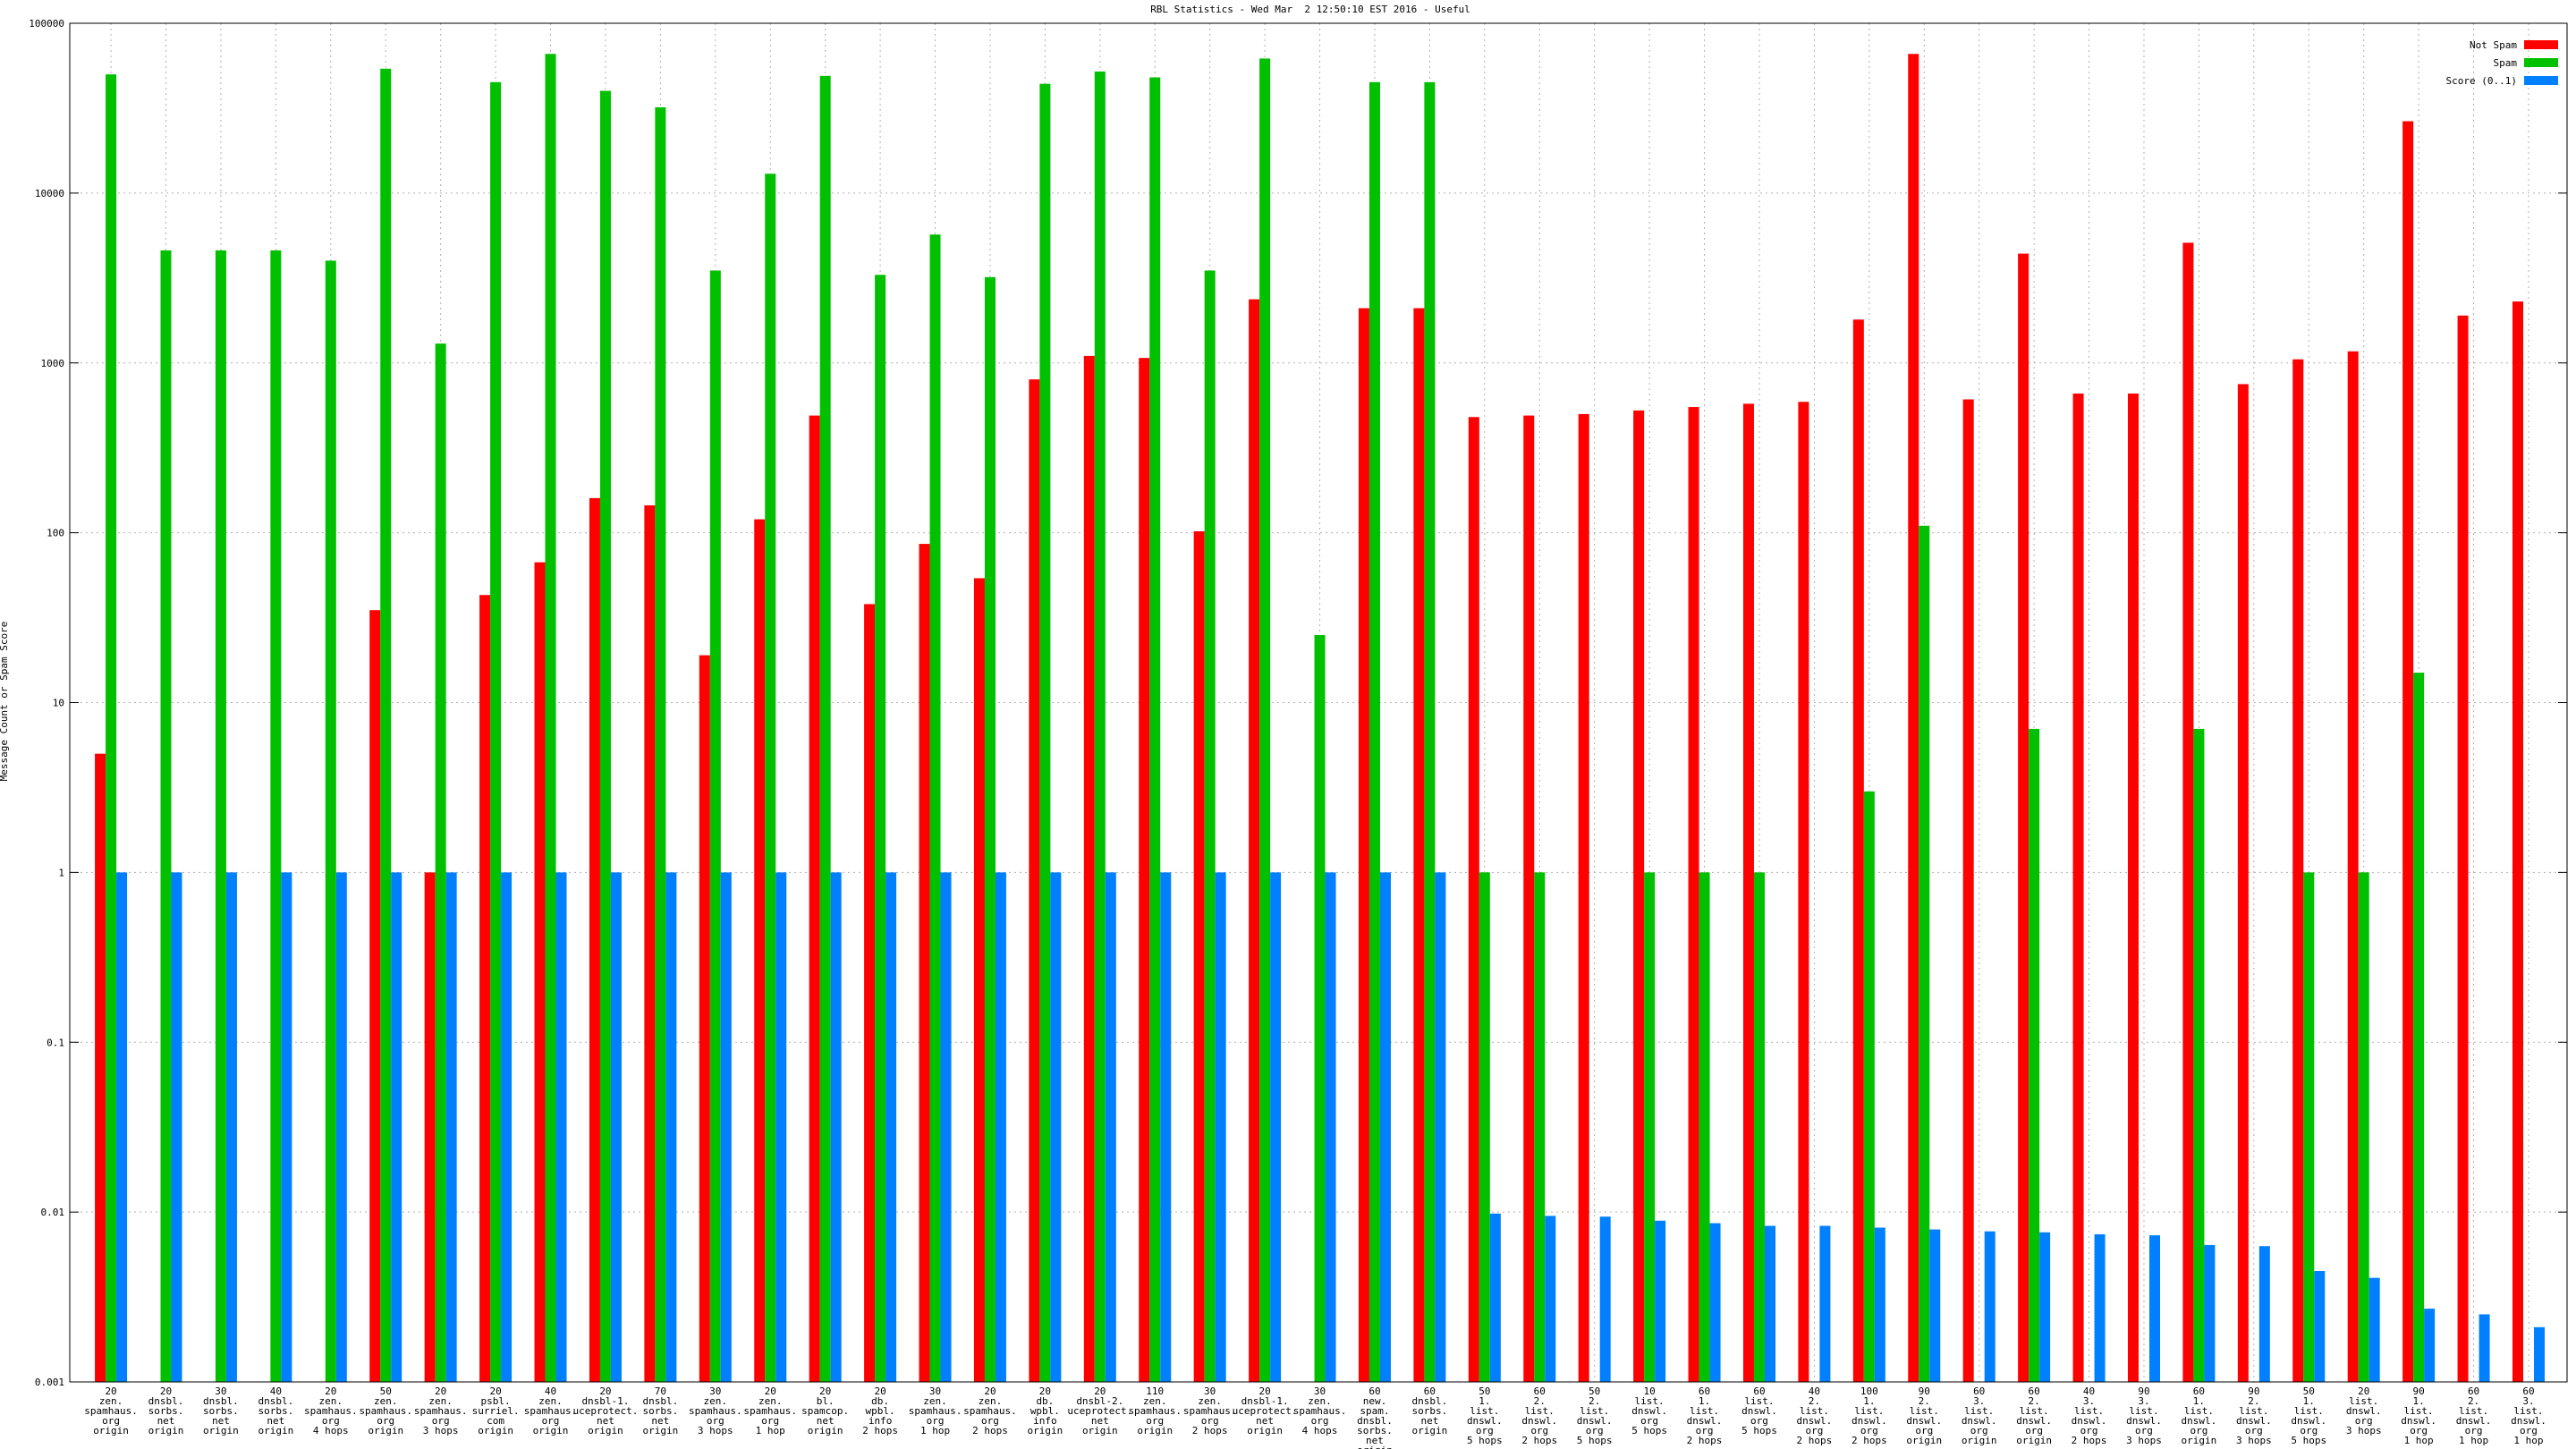 The width and height of the screenshot is (2576, 1449). I want to click on x-tick-label: 20 zen. spamhaus. org origin, so click(111, 1410).